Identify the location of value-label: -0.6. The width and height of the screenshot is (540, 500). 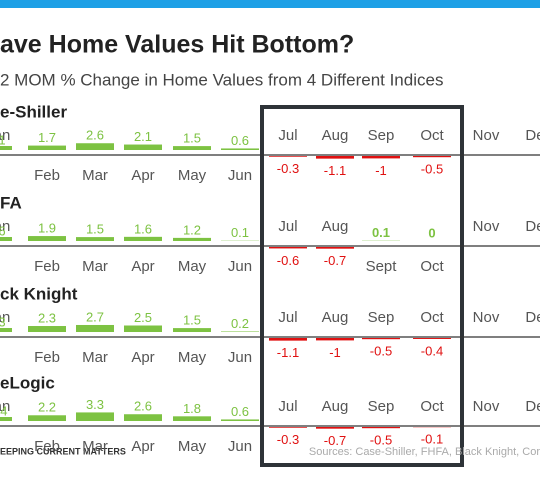
(288, 260).